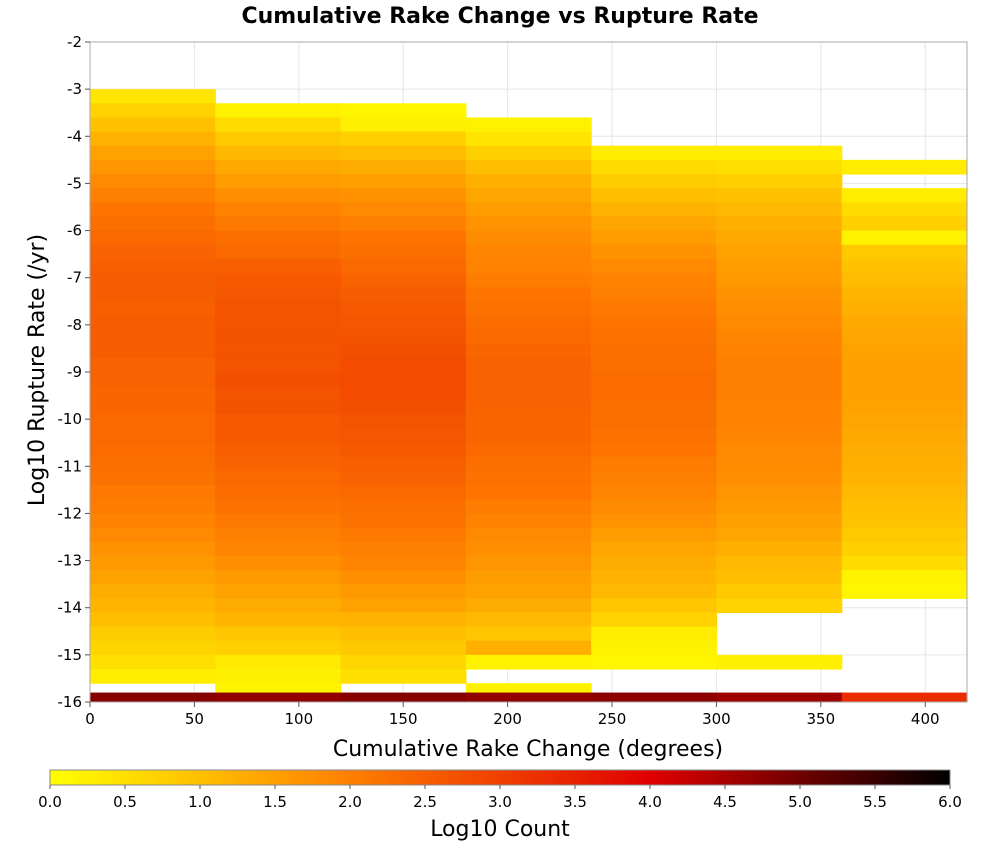 The image size is (1000, 850). I want to click on x-axis-ticks: 0 50 100 150 200 250 300 350 400, so click(512, 715).